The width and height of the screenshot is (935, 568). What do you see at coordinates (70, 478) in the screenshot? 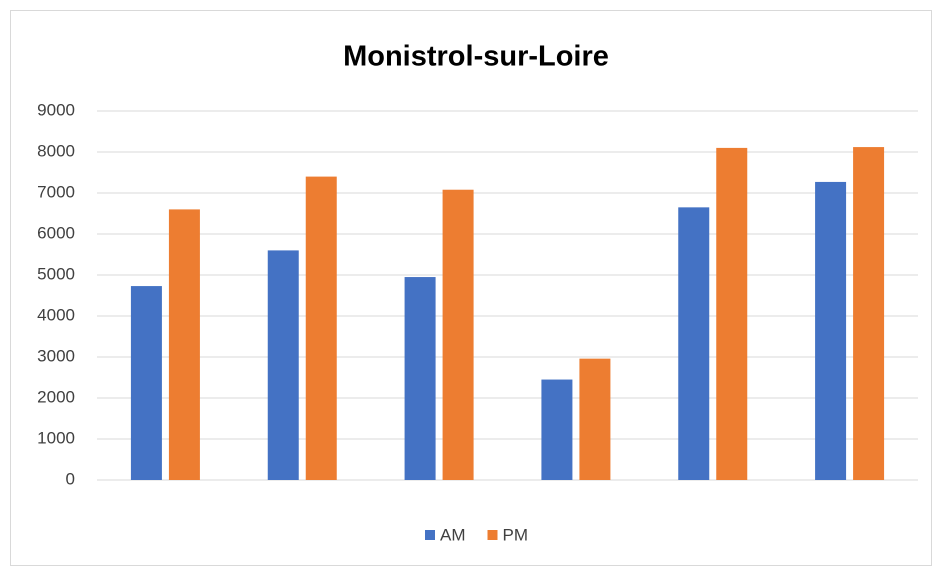
I see `y-tick-label: 0` at bounding box center [70, 478].